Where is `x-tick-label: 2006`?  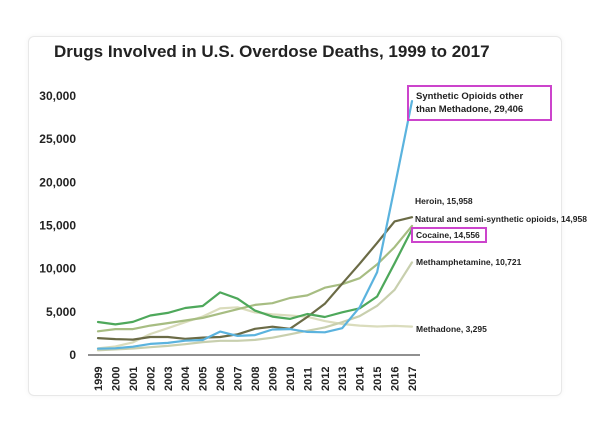
x-tick-label: 2006 is located at coordinates (221, 379).